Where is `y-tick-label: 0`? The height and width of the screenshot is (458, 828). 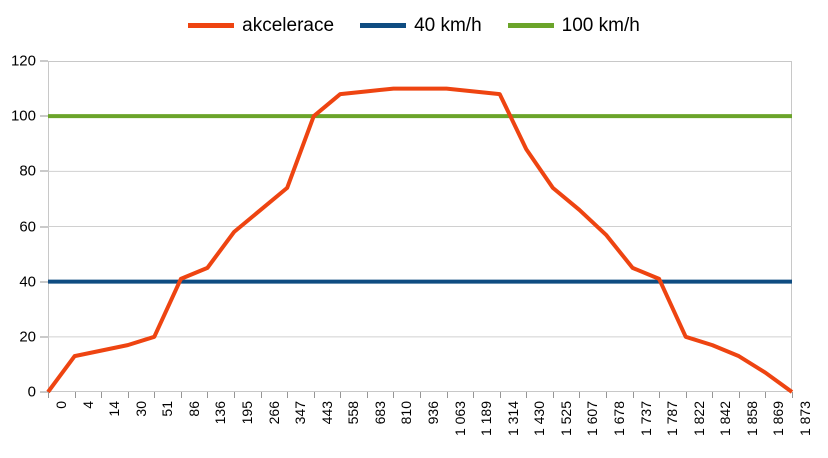 y-tick-label: 0 is located at coordinates (31, 392).